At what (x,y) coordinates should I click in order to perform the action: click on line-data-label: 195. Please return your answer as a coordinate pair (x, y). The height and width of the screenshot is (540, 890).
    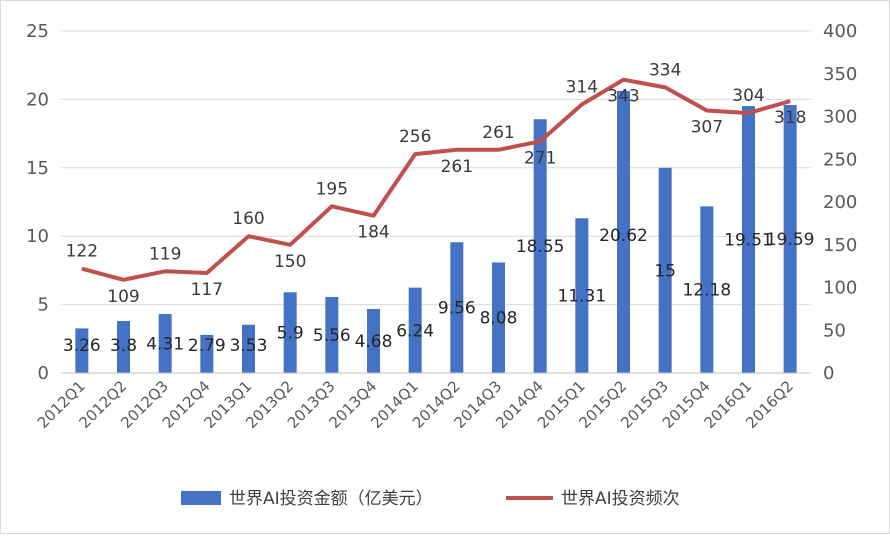
    Looking at the image, I should click on (332, 189).